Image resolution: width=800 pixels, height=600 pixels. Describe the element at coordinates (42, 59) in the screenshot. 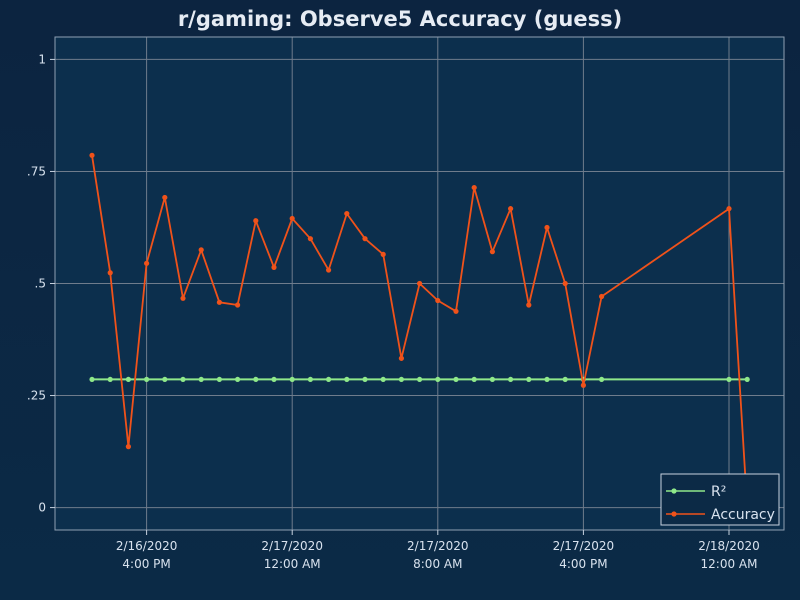

I see `y-tick-label: 1` at that location.